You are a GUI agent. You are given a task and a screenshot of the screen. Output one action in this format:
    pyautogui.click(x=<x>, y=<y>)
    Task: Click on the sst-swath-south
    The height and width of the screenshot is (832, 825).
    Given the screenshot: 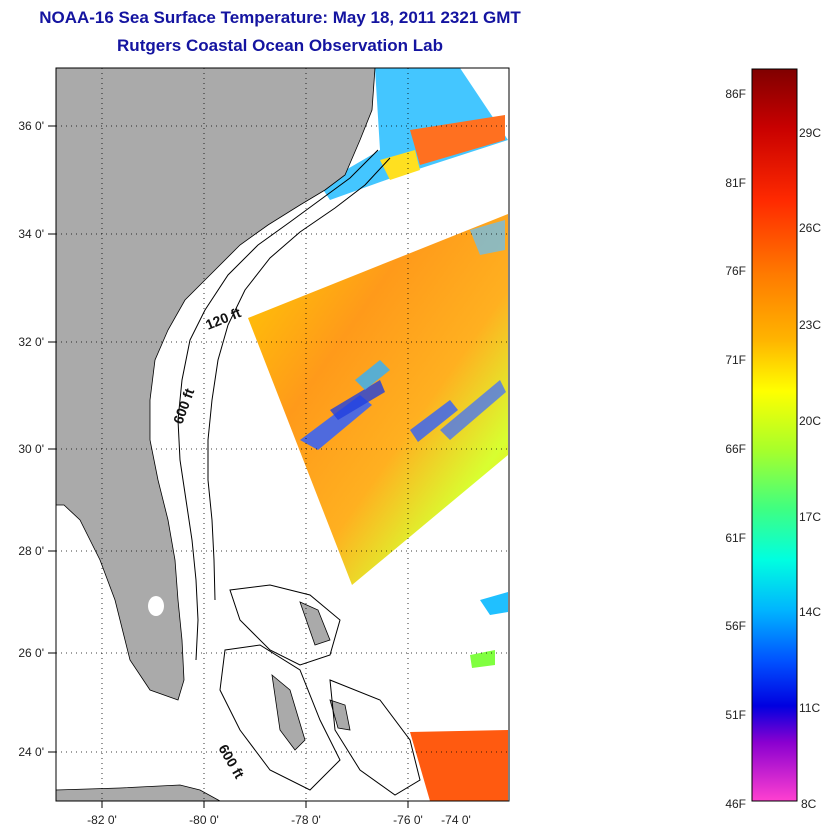 What is the action you would take?
    pyautogui.click(x=459, y=765)
    